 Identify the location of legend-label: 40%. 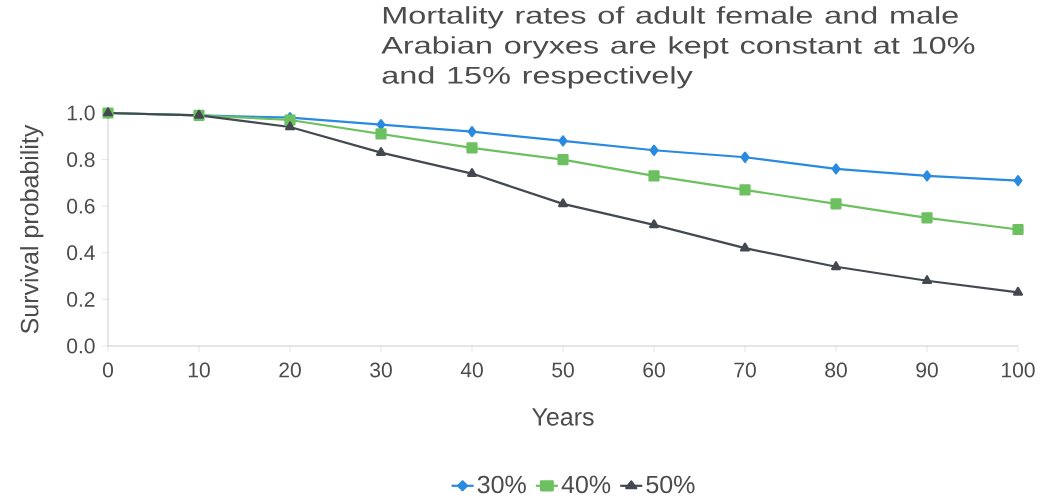
(586, 484).